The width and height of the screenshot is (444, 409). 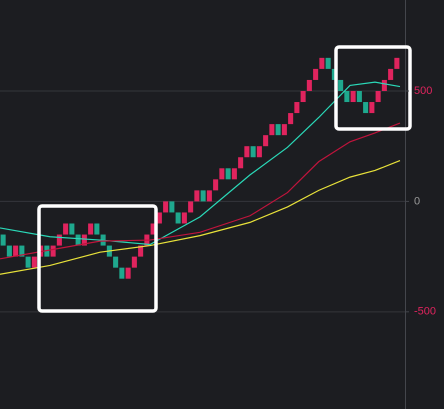 What do you see at coordinates (417, 201) in the screenshot?
I see `y-tick-label: 0` at bounding box center [417, 201].